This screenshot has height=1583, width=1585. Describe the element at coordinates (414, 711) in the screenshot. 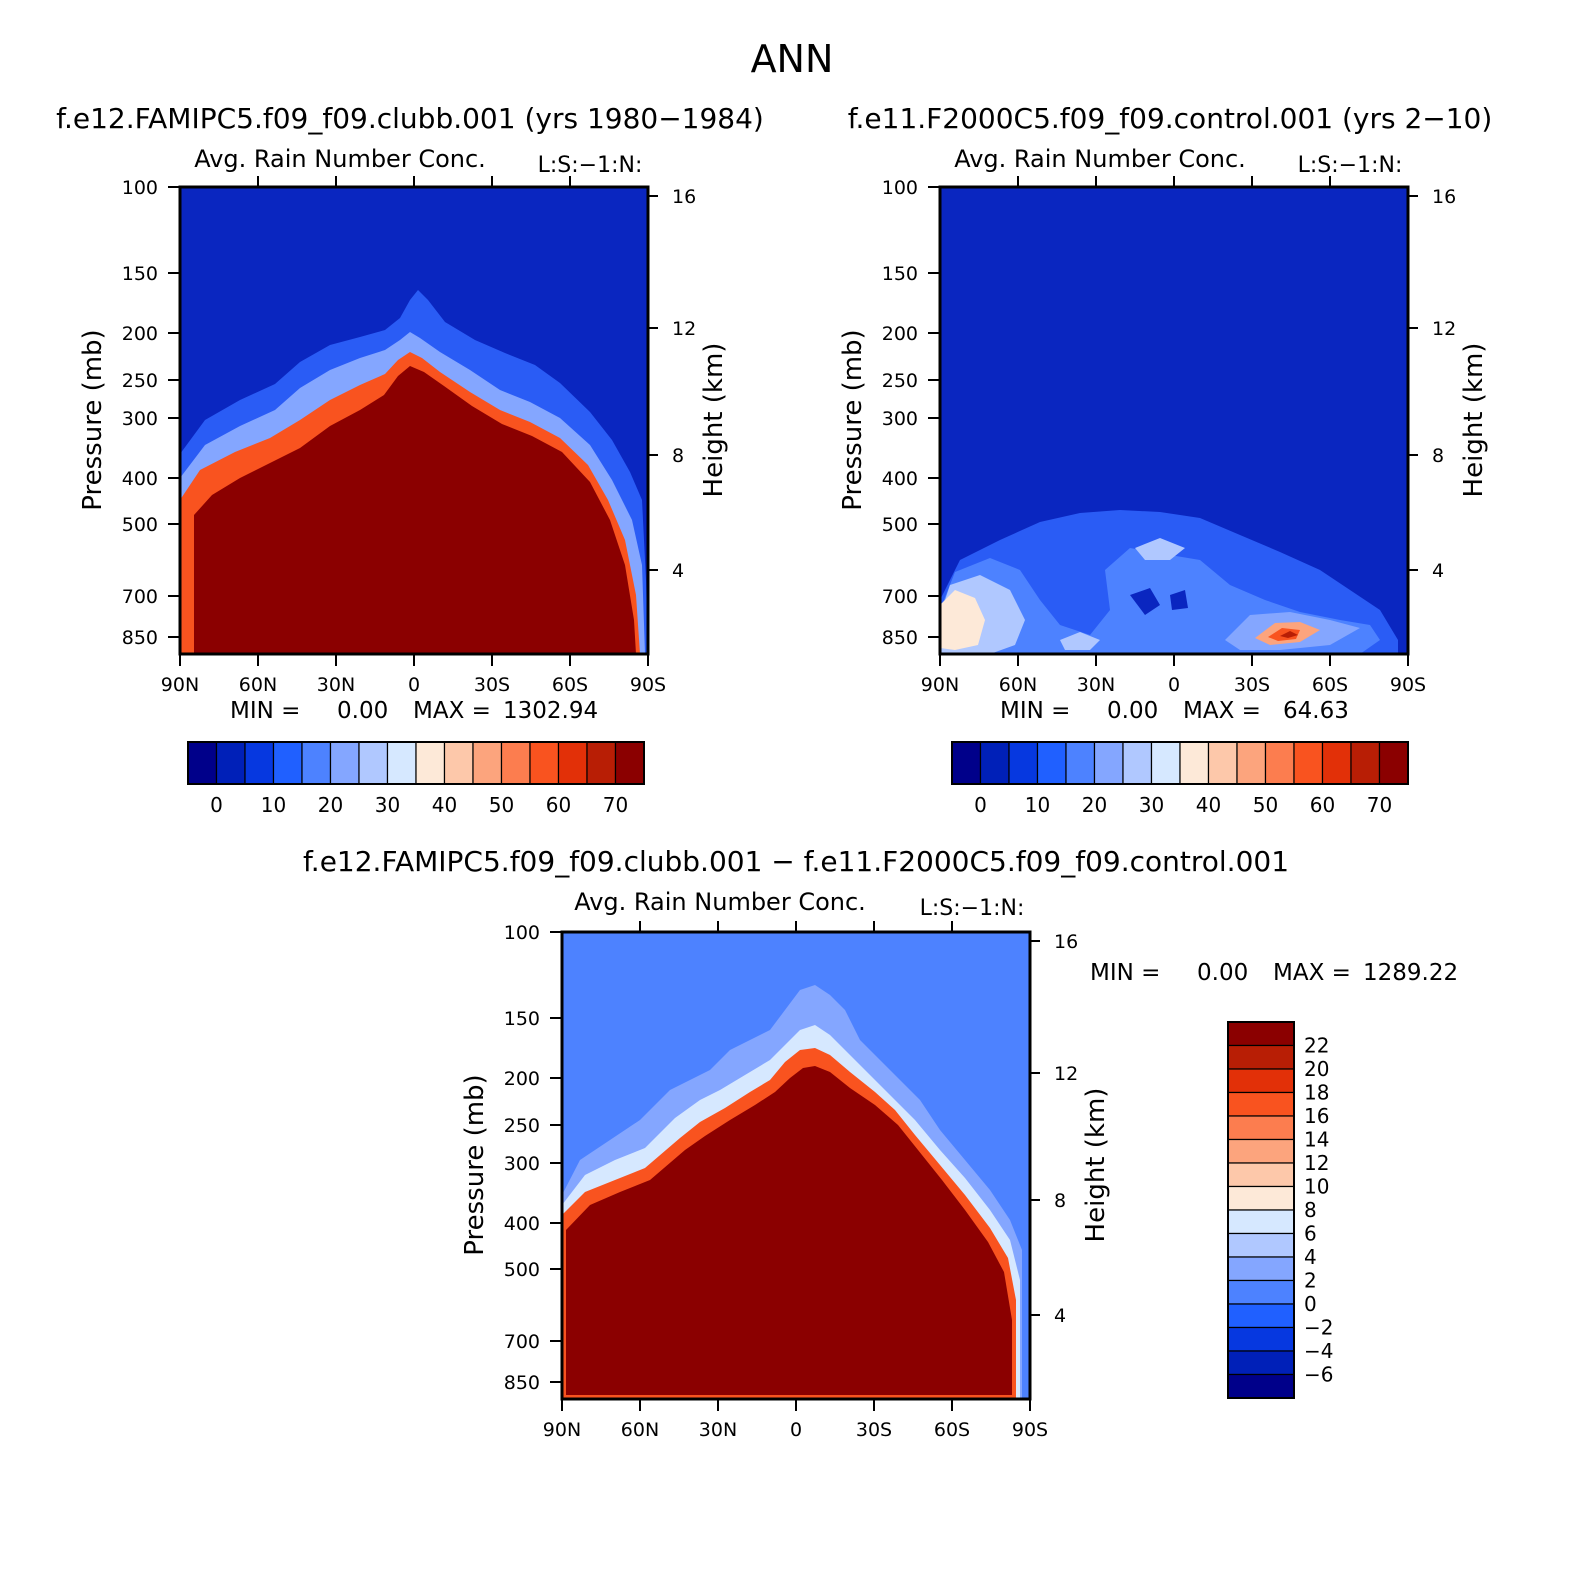

I see `min-max-stats: MIN = 0.00 MAX = 1302.94` at that location.